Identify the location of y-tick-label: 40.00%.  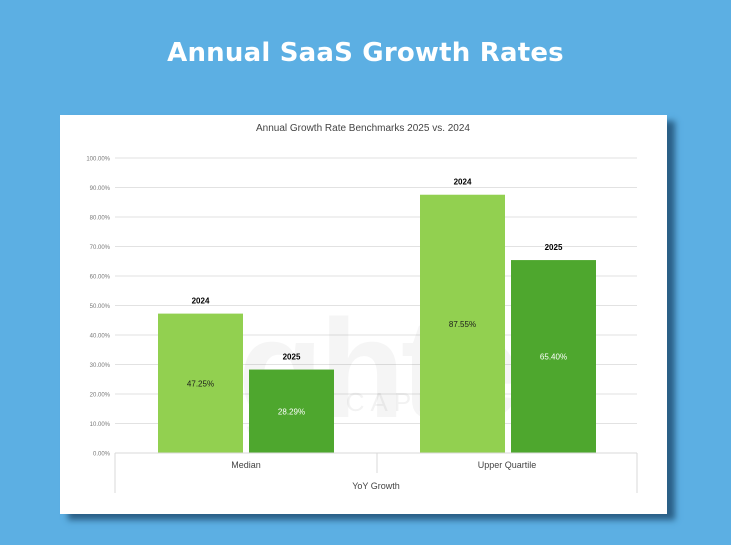
(100, 337).